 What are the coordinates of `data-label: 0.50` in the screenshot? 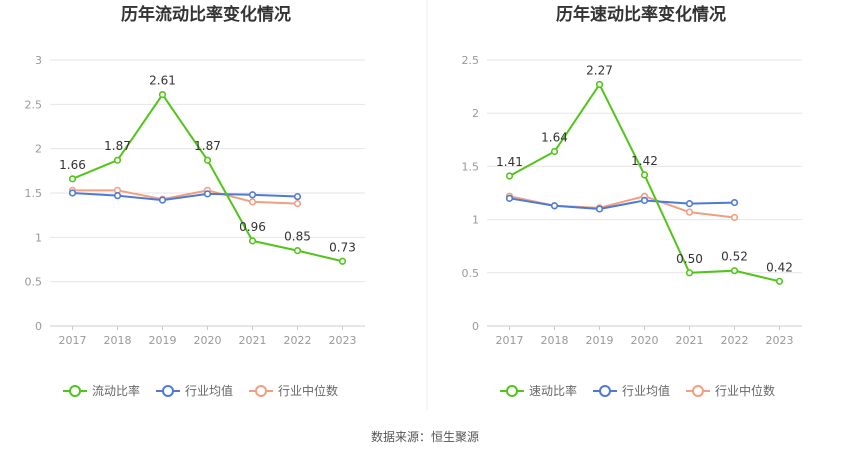 It's located at (689, 259).